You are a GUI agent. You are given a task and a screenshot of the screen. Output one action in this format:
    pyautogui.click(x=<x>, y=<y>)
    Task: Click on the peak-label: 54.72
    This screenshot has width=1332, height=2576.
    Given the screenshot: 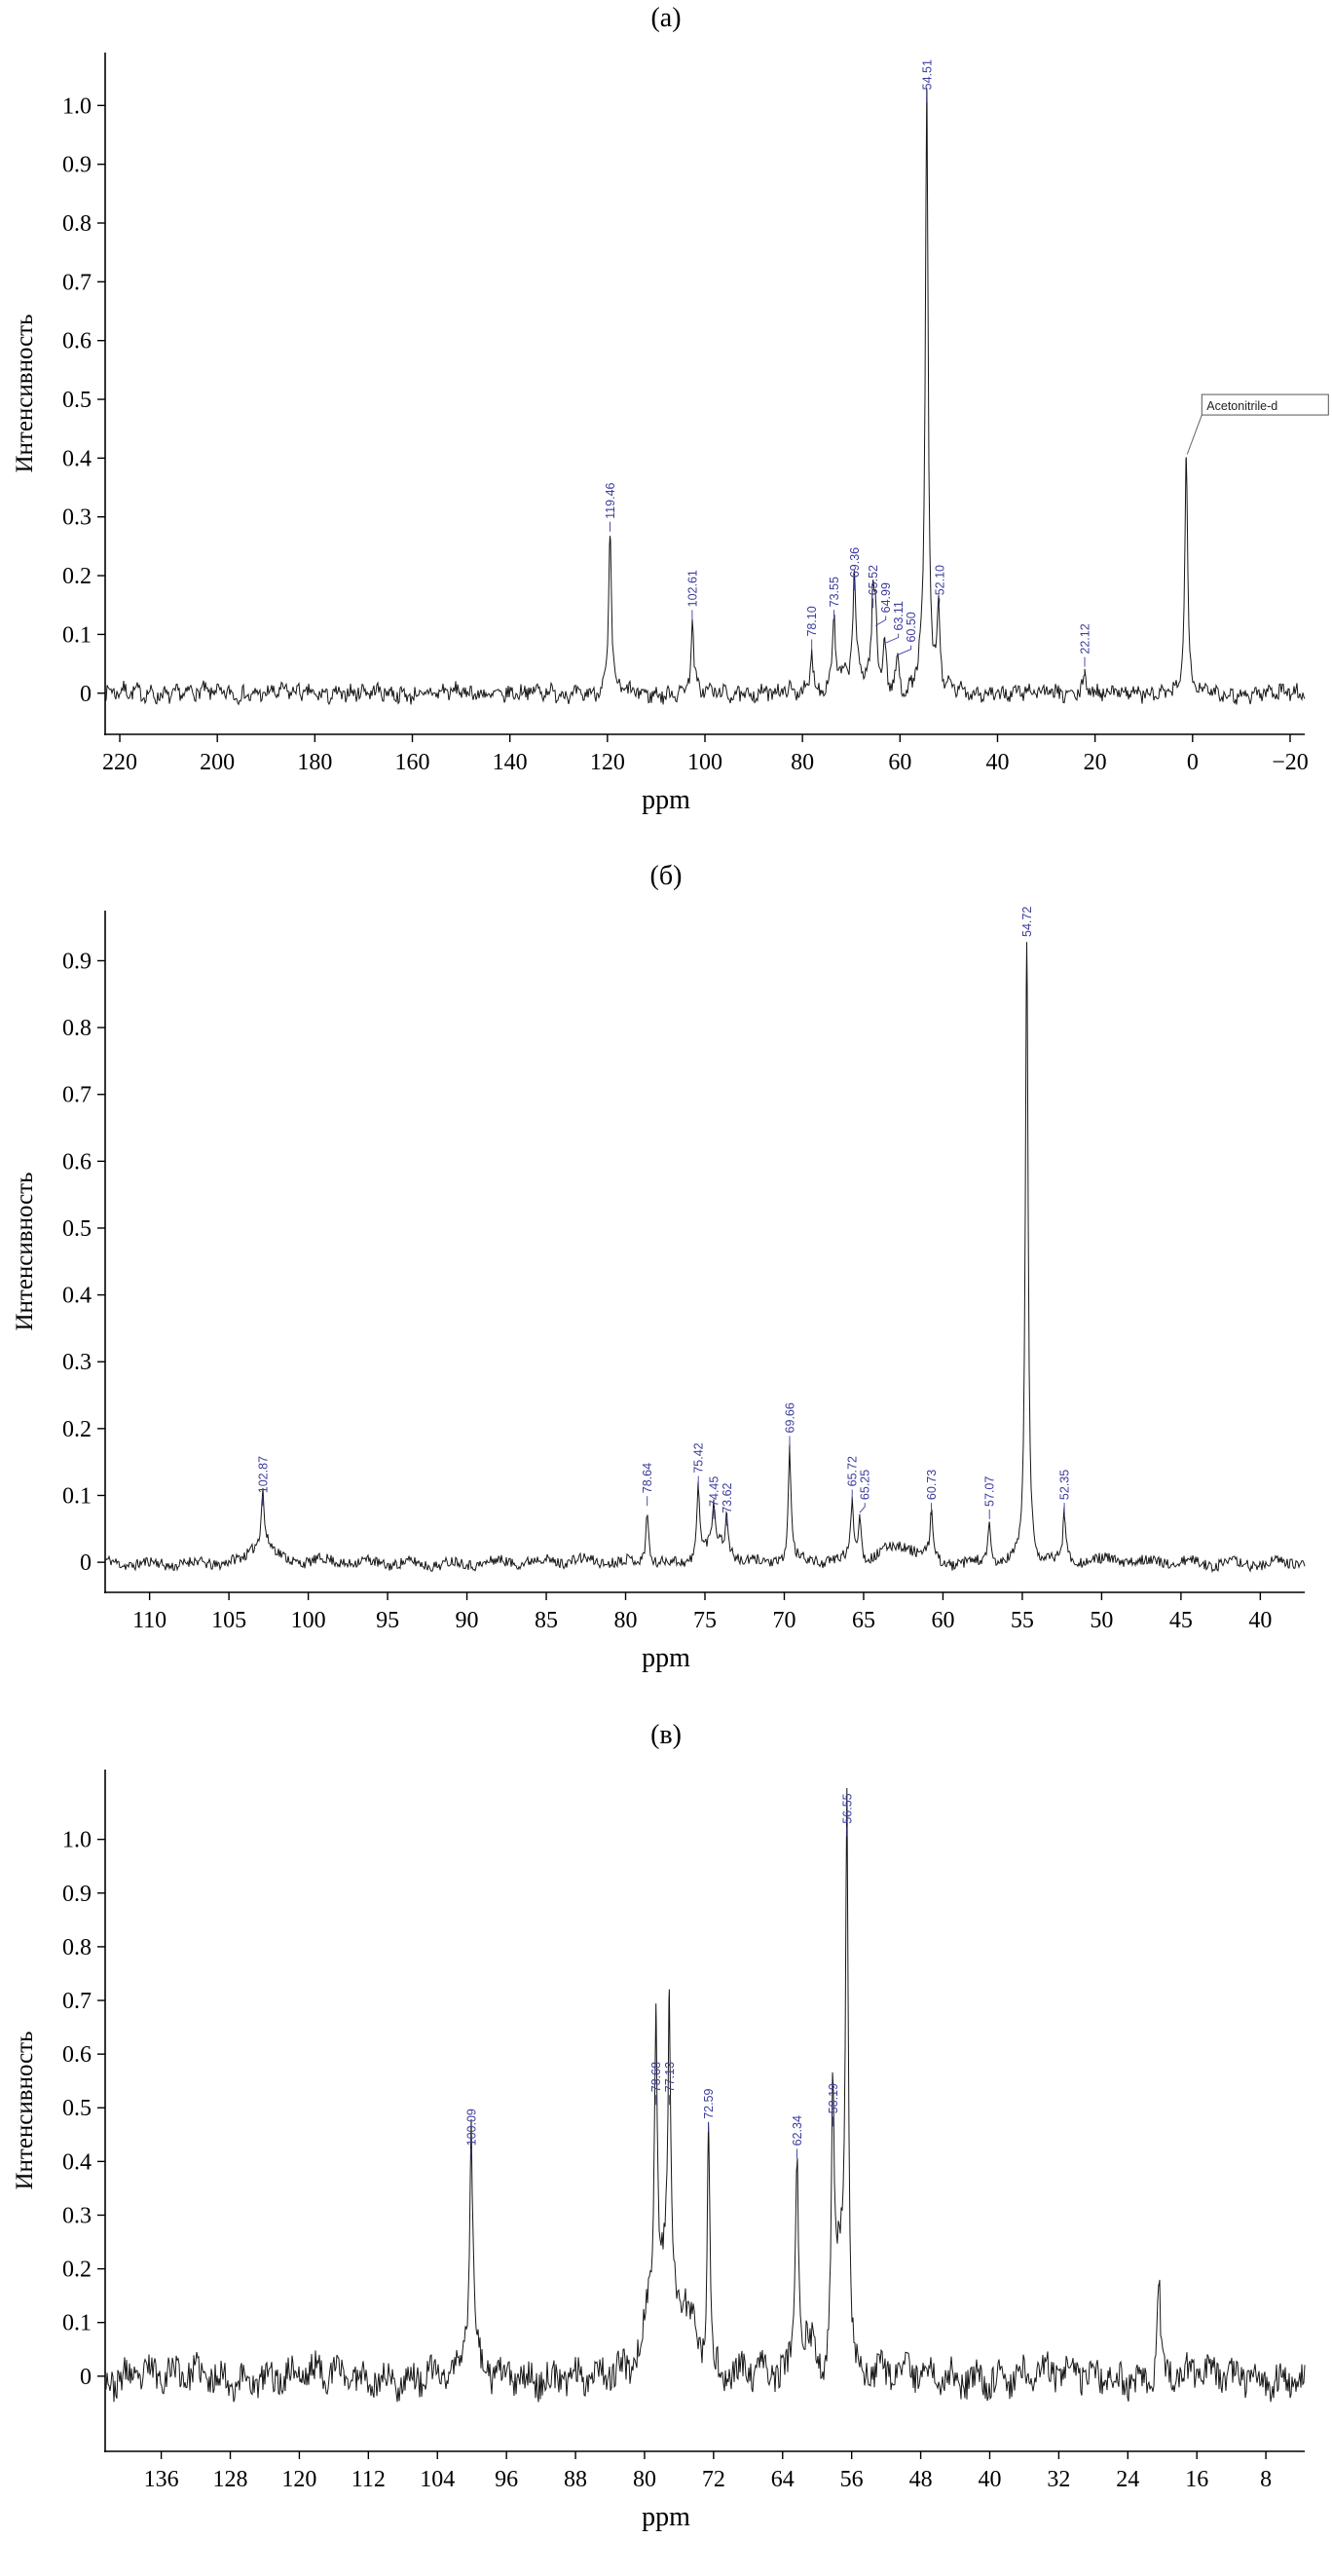 What is the action you would take?
    pyautogui.click(x=1027, y=922)
    